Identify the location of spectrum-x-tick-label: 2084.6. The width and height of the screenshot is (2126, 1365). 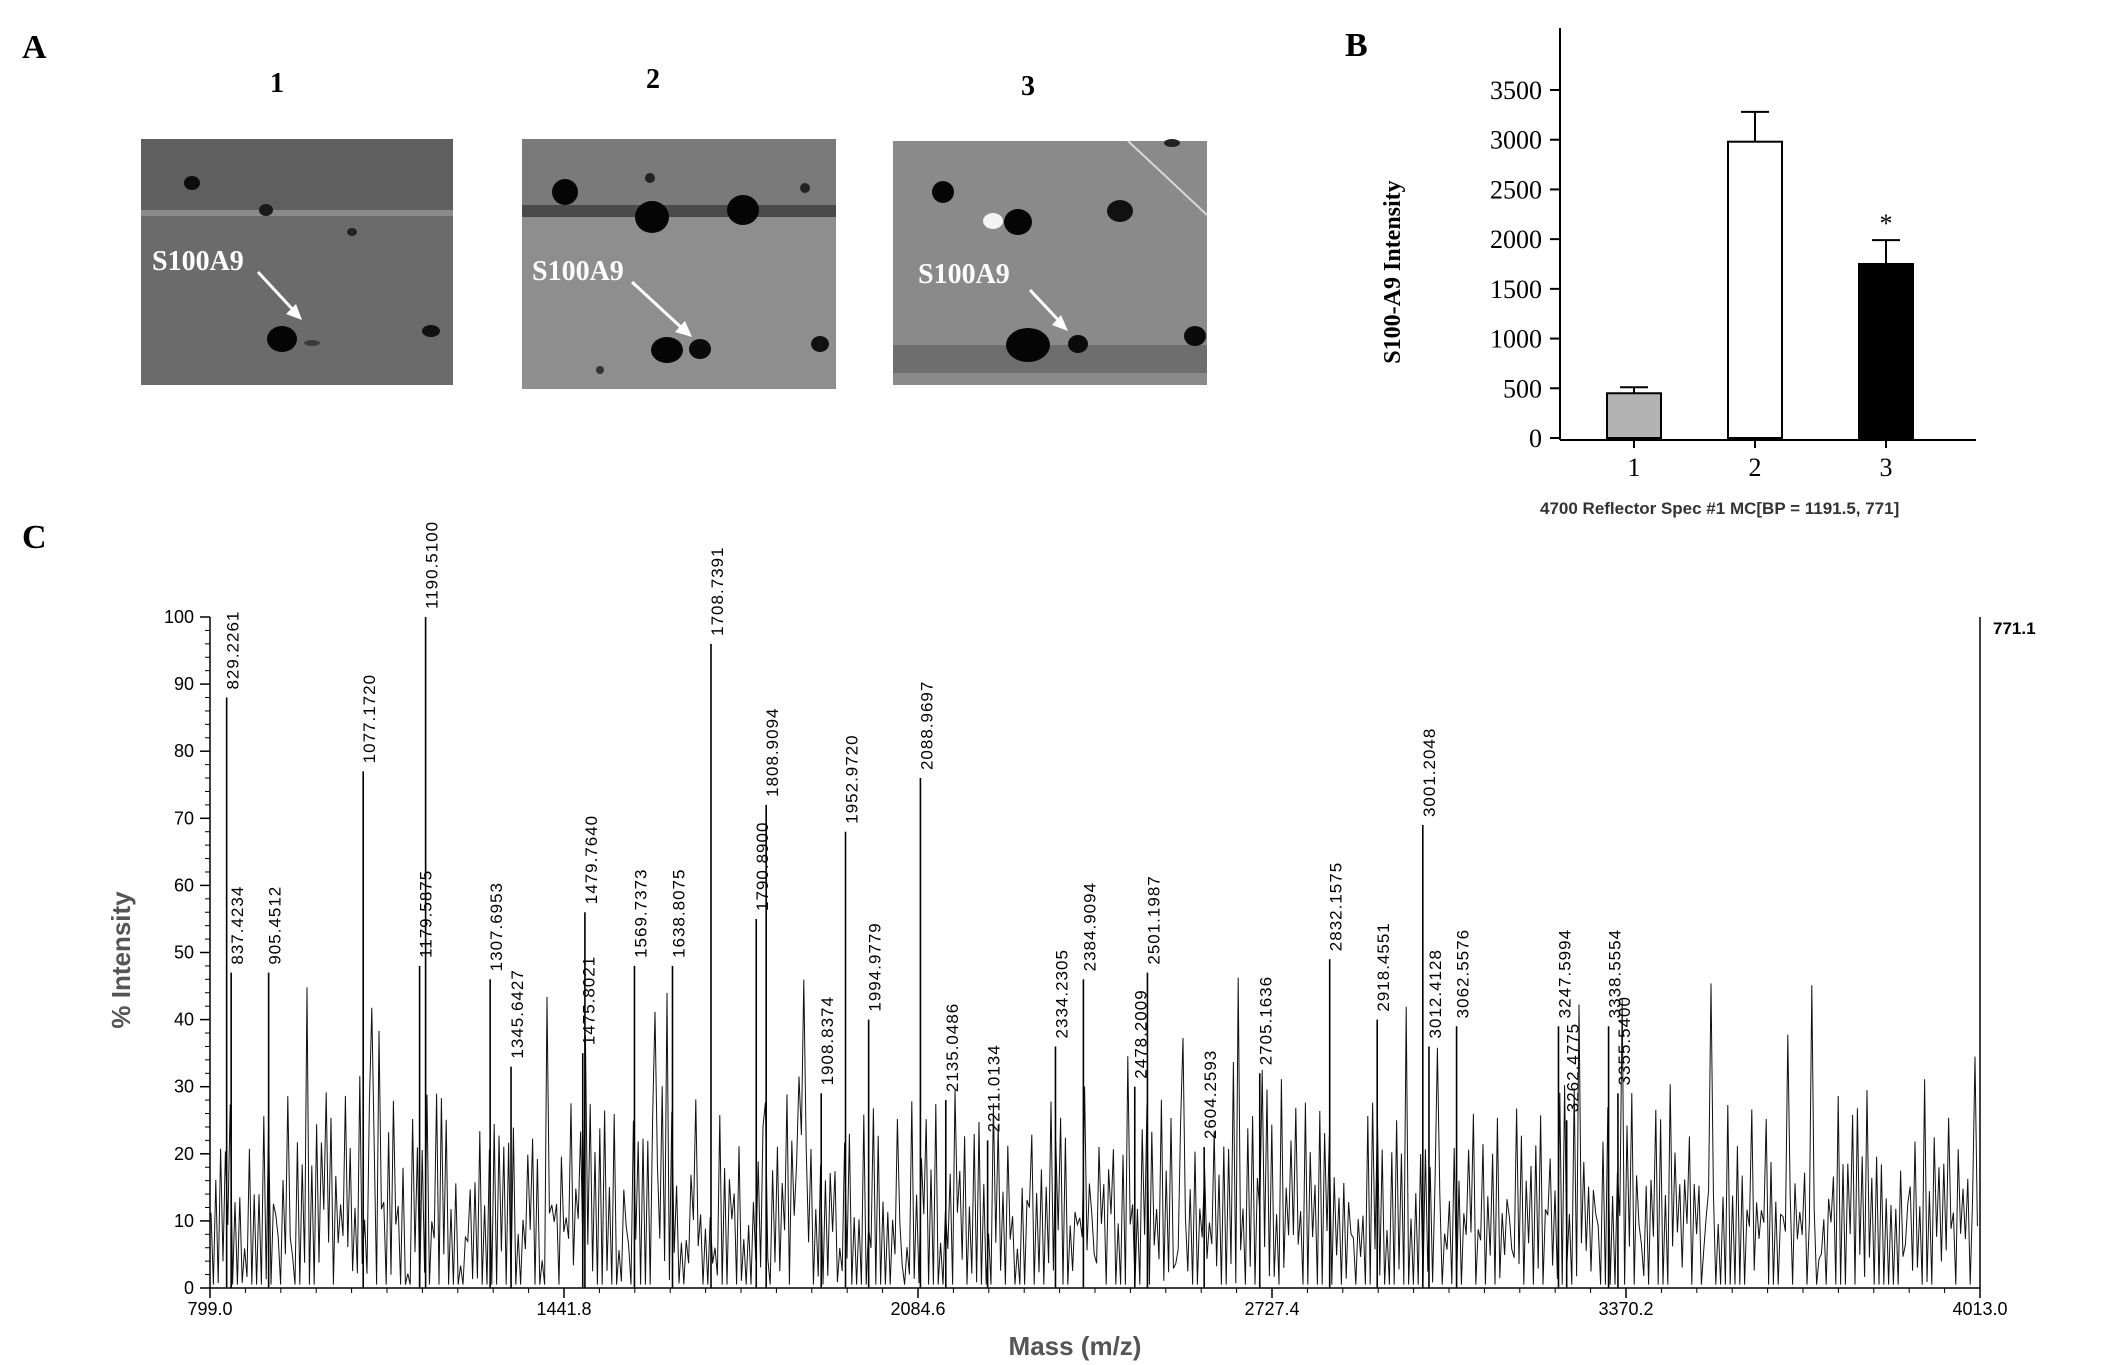
(917, 1309).